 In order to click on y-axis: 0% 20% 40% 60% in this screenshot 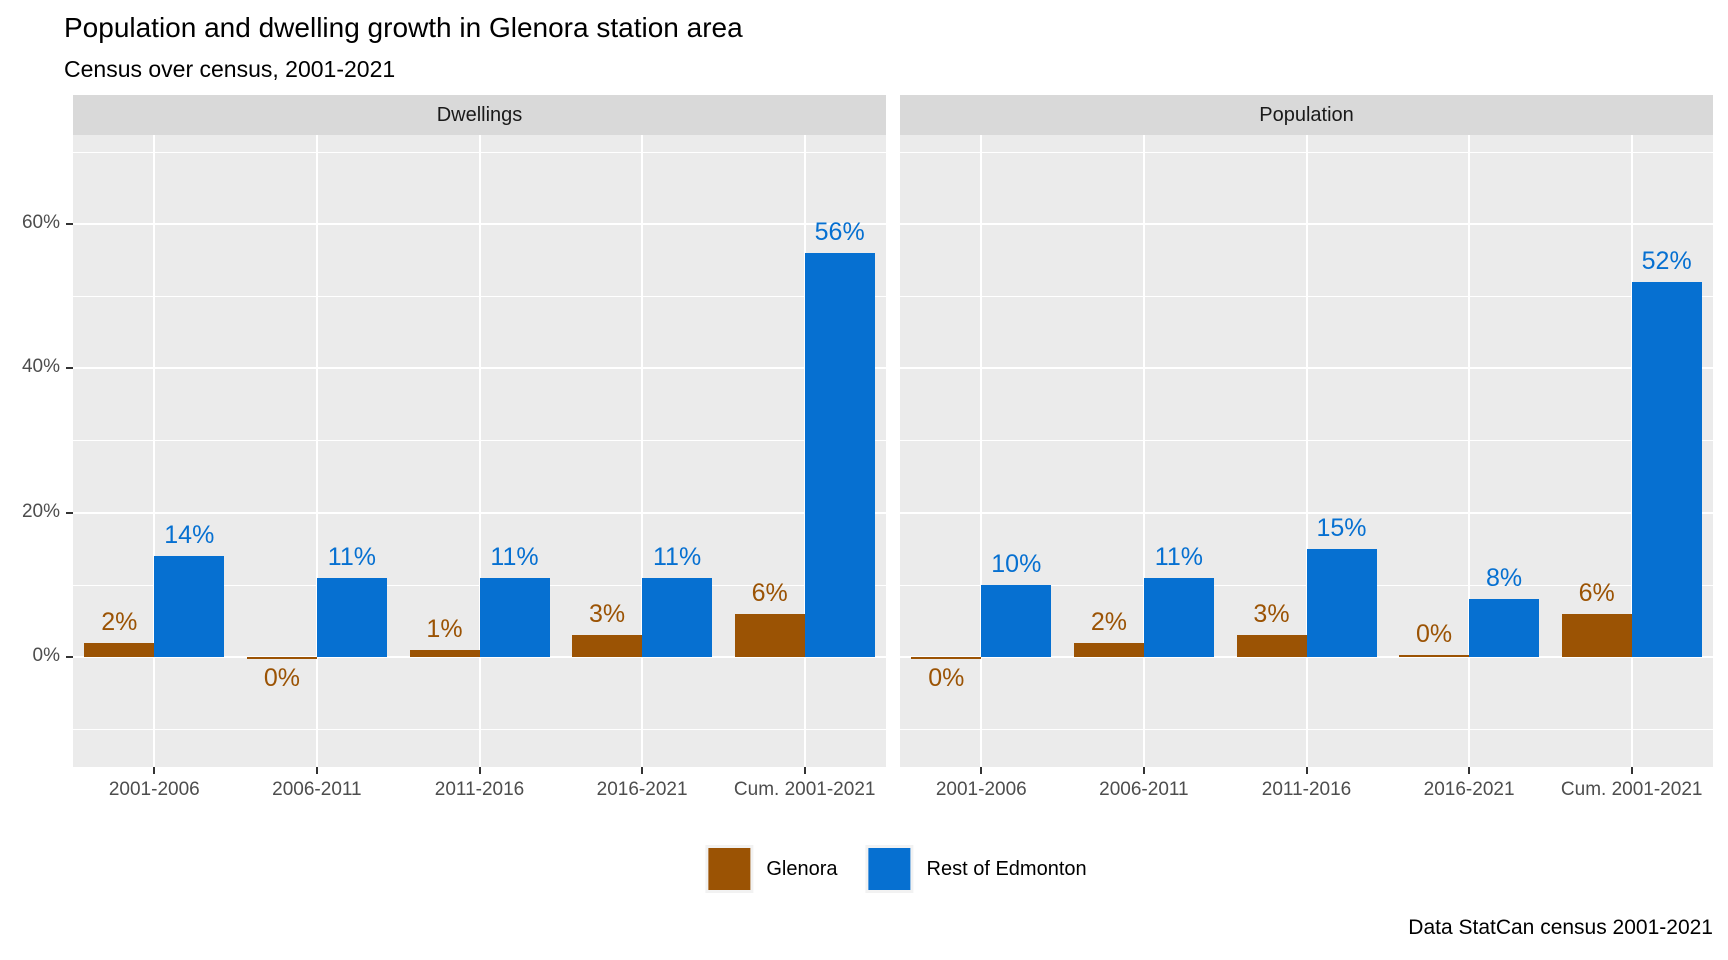, I will do `click(36, 451)`.